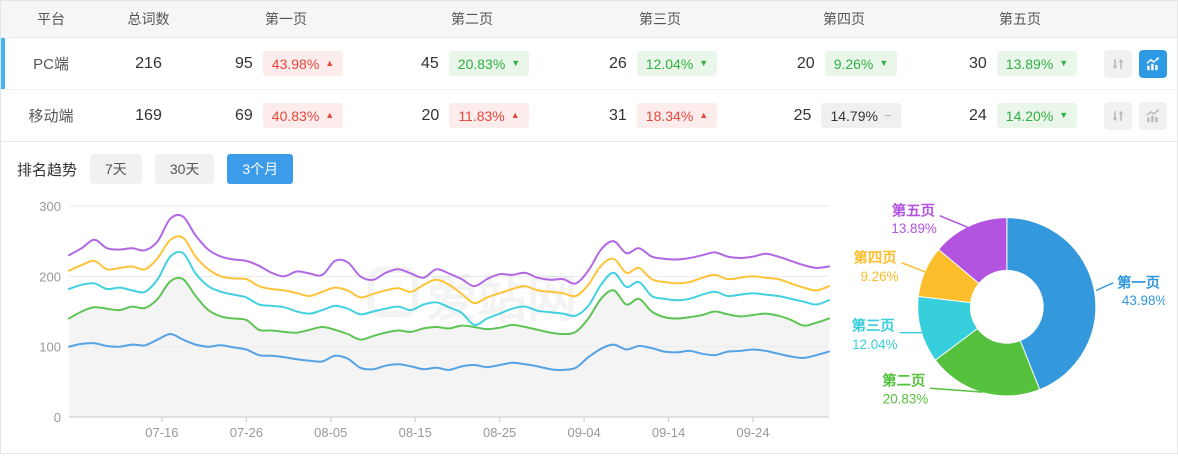 This screenshot has width=1178, height=461. Describe the element at coordinates (1020, 19) in the screenshot. I see `col-header-page5: 第五页` at that location.